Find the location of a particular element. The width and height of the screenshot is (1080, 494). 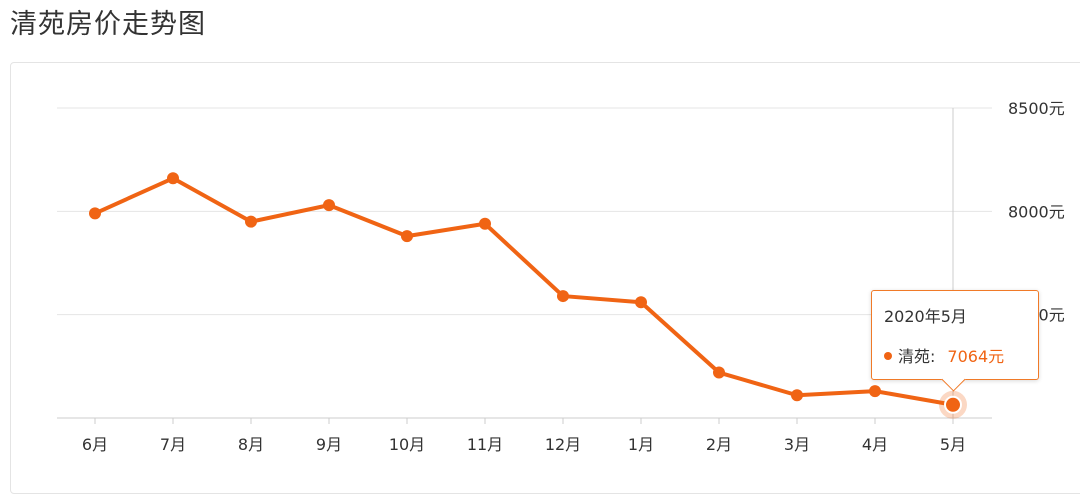

data-point-highlighted is located at coordinates (953, 404).